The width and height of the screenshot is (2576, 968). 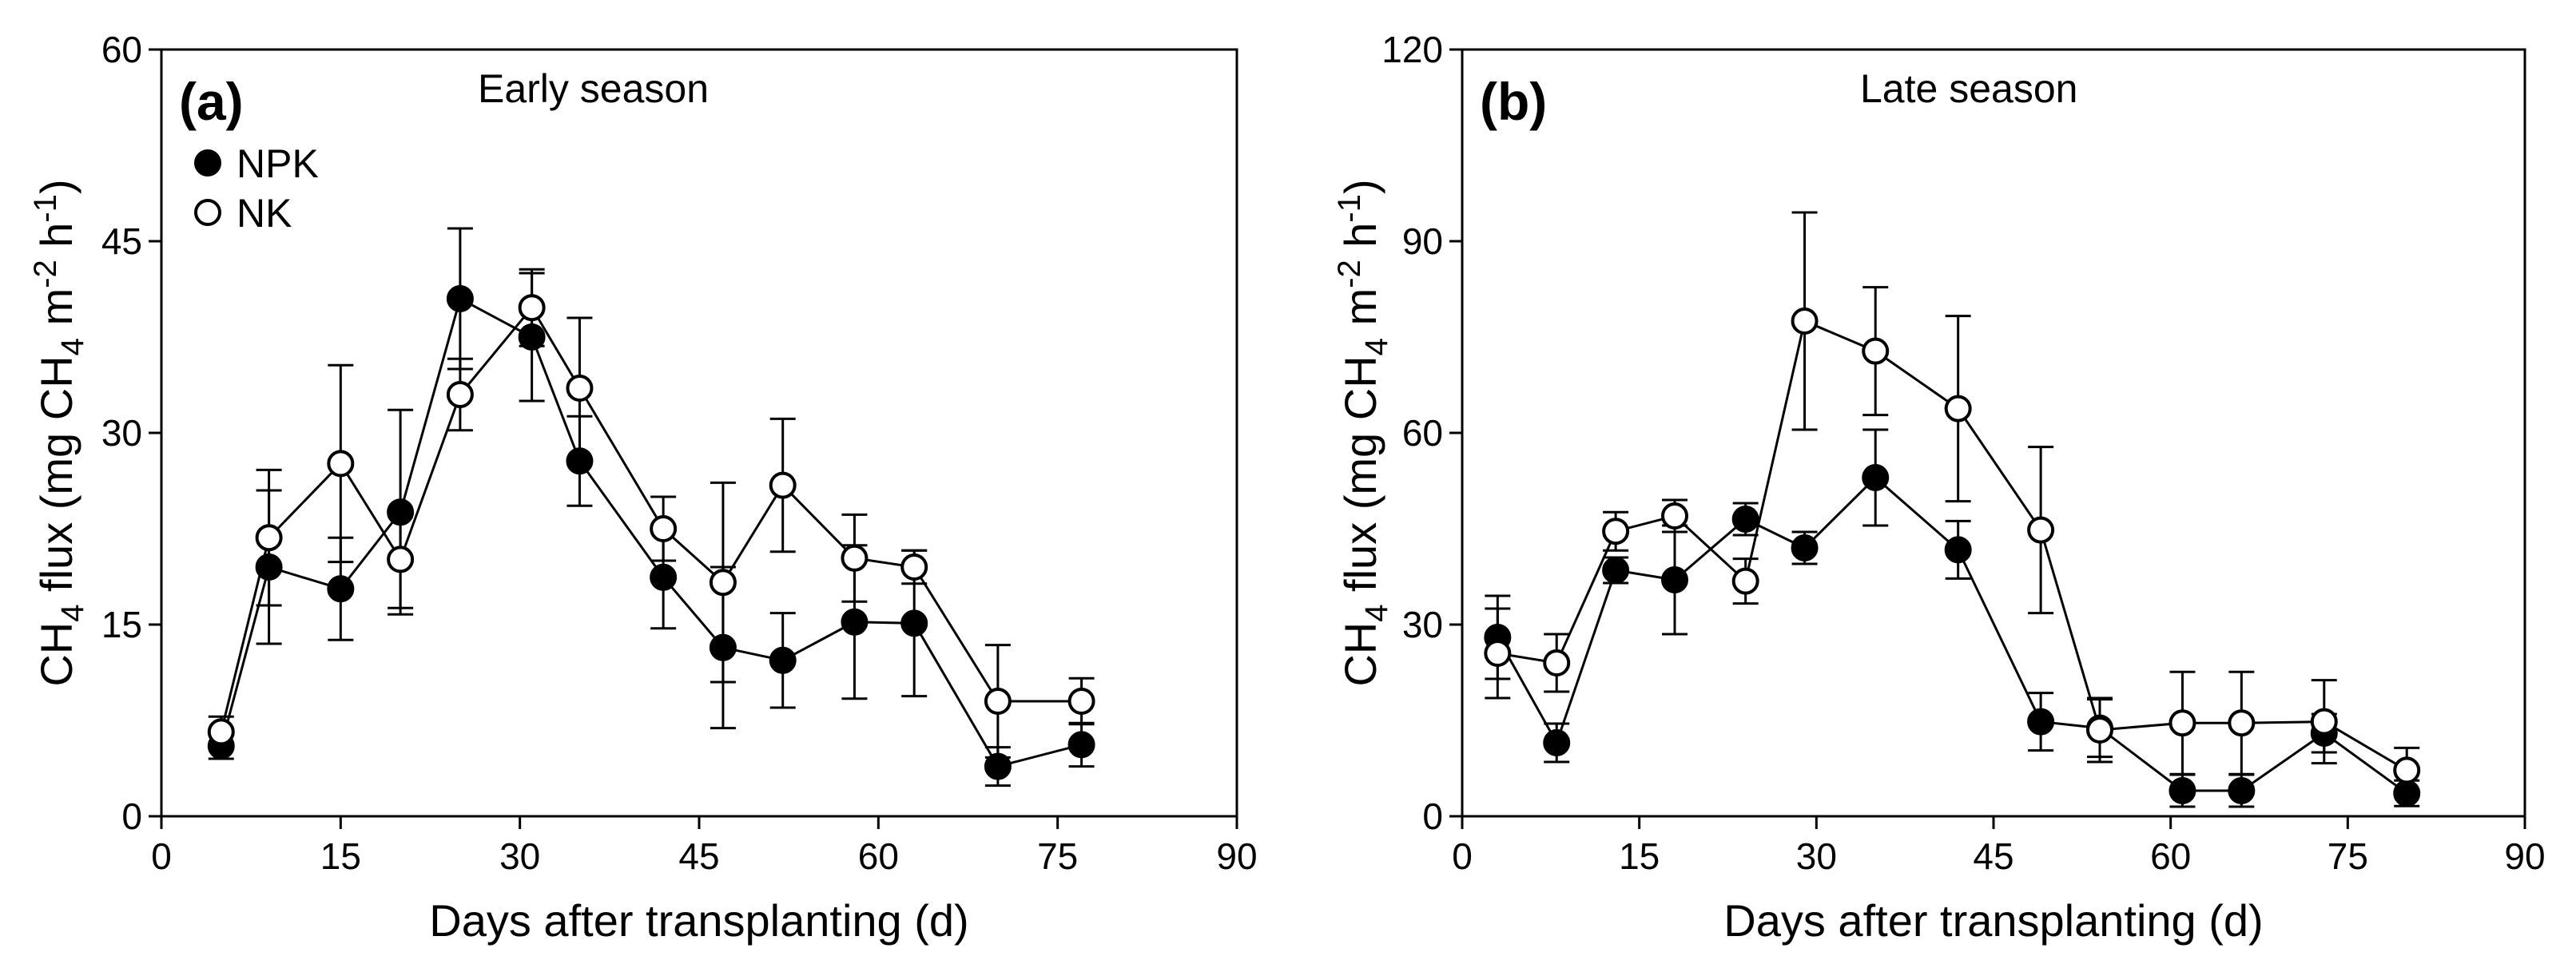 I want to click on legend: NPK NK, so click(x=256, y=188).